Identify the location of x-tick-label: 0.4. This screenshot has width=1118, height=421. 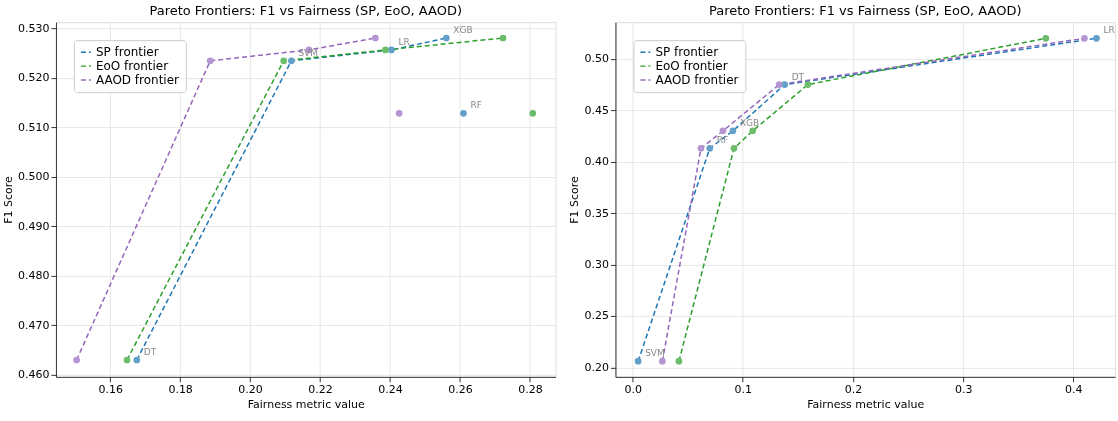
(1074, 390).